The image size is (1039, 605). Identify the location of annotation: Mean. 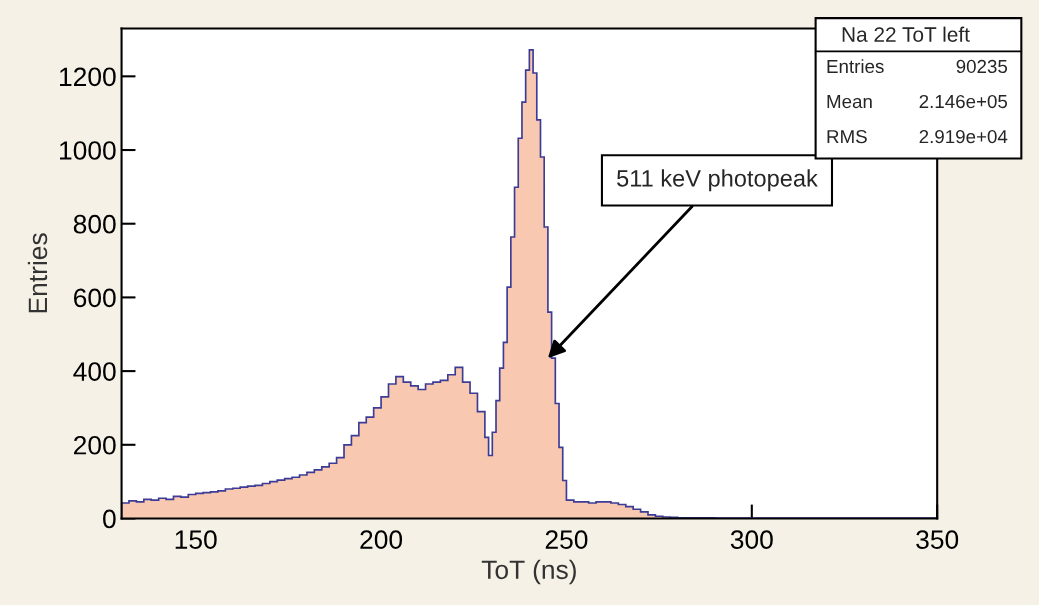
(849, 102).